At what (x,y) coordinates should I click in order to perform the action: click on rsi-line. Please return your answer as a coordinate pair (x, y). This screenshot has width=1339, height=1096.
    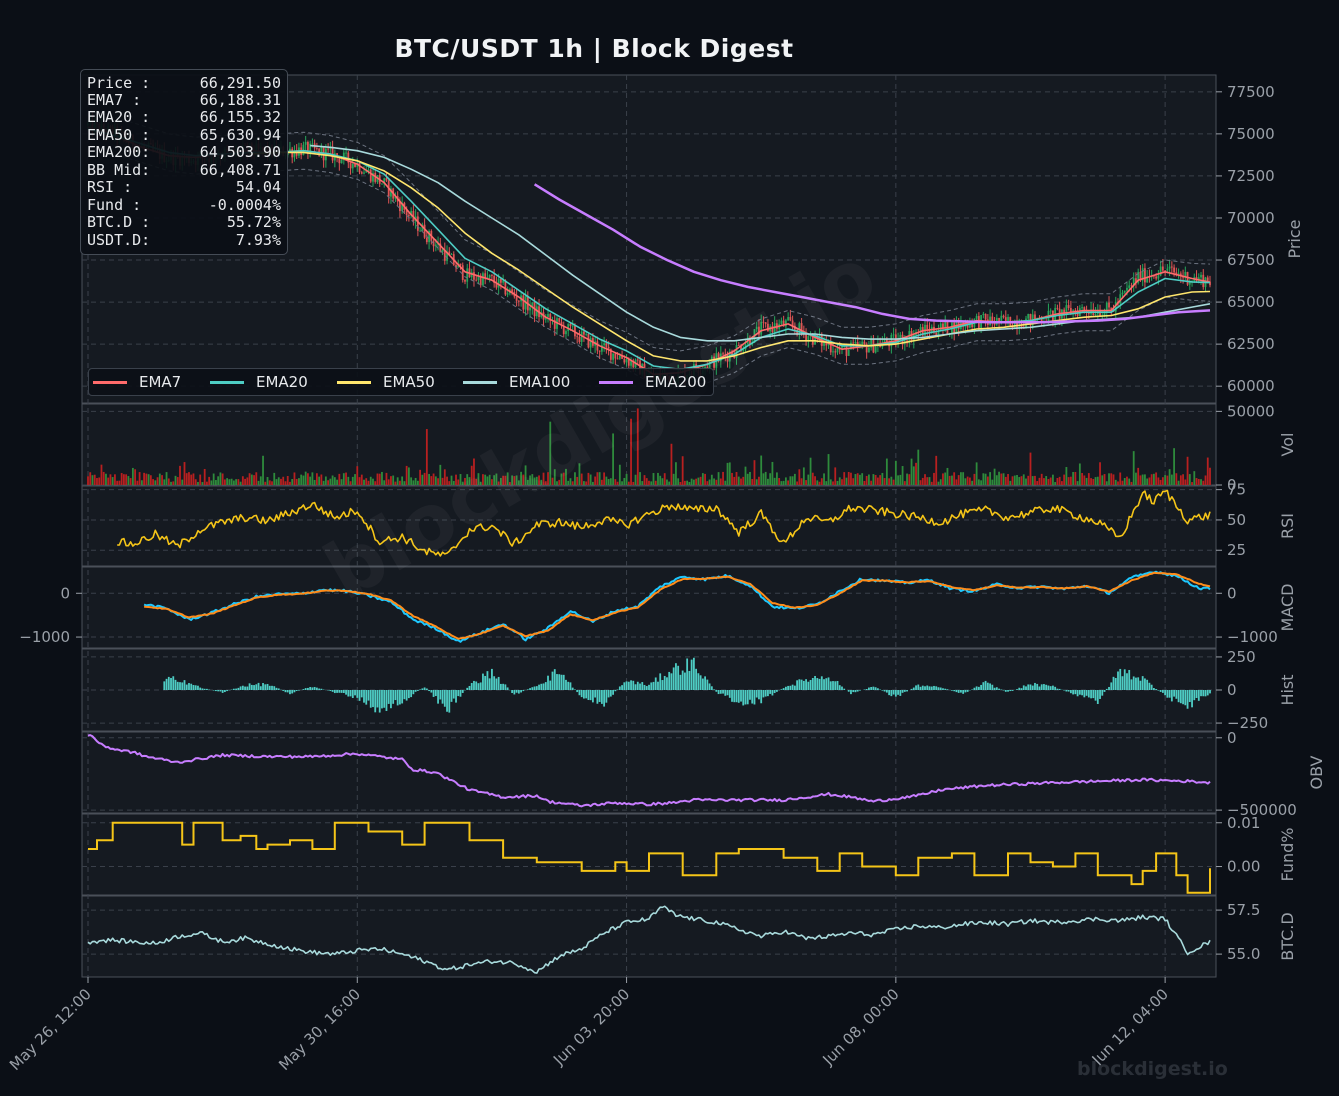
    Looking at the image, I should click on (664, 523).